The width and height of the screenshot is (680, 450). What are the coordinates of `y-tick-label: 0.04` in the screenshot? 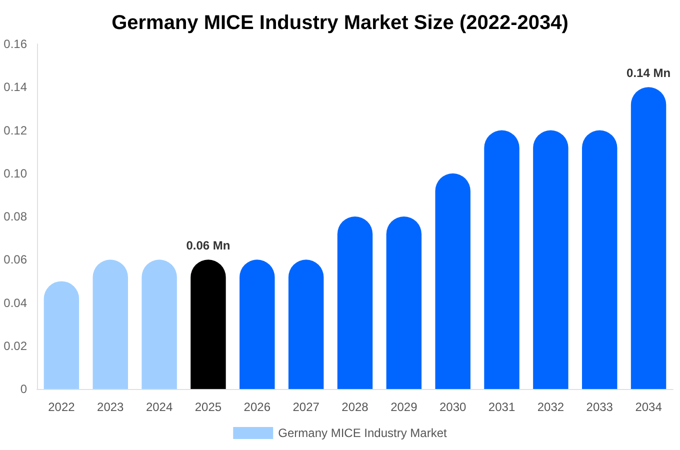 It's located at (16, 303).